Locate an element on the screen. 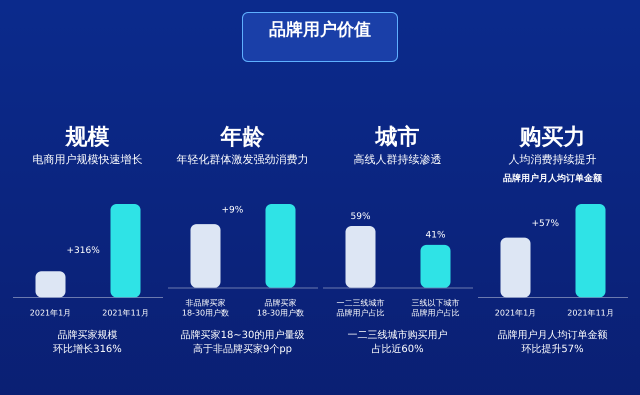 The width and height of the screenshot is (640, 395). annotation: +316% is located at coordinates (83, 251).